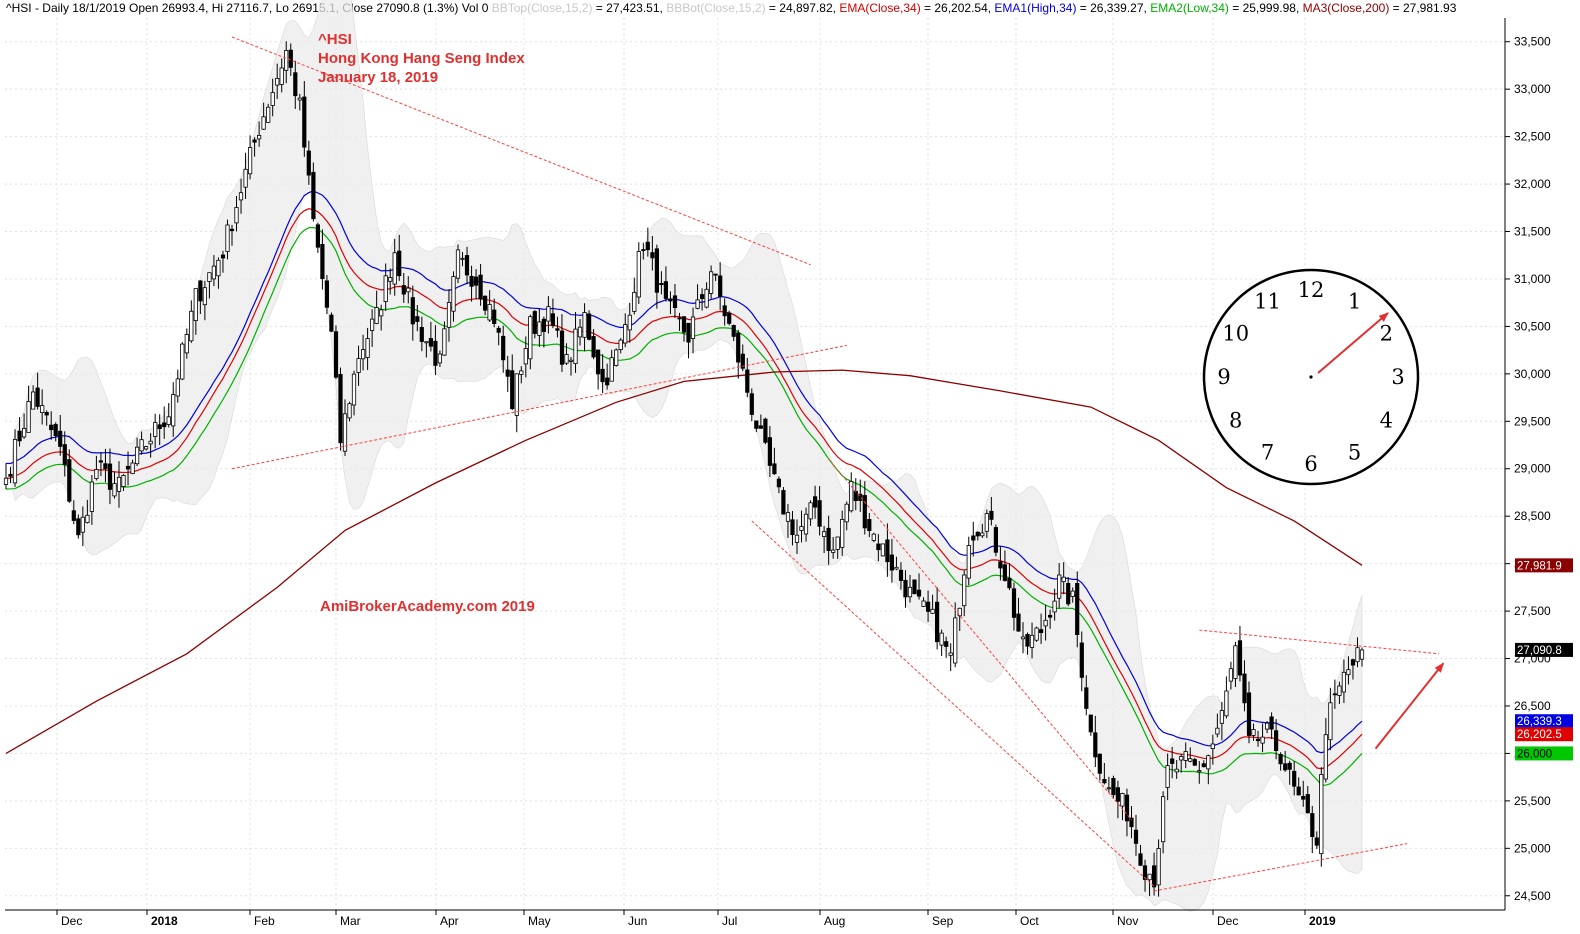 Image resolution: width=1580 pixels, height=934 pixels. Describe the element at coordinates (1311, 377) in the screenshot. I see `clock-center` at that location.